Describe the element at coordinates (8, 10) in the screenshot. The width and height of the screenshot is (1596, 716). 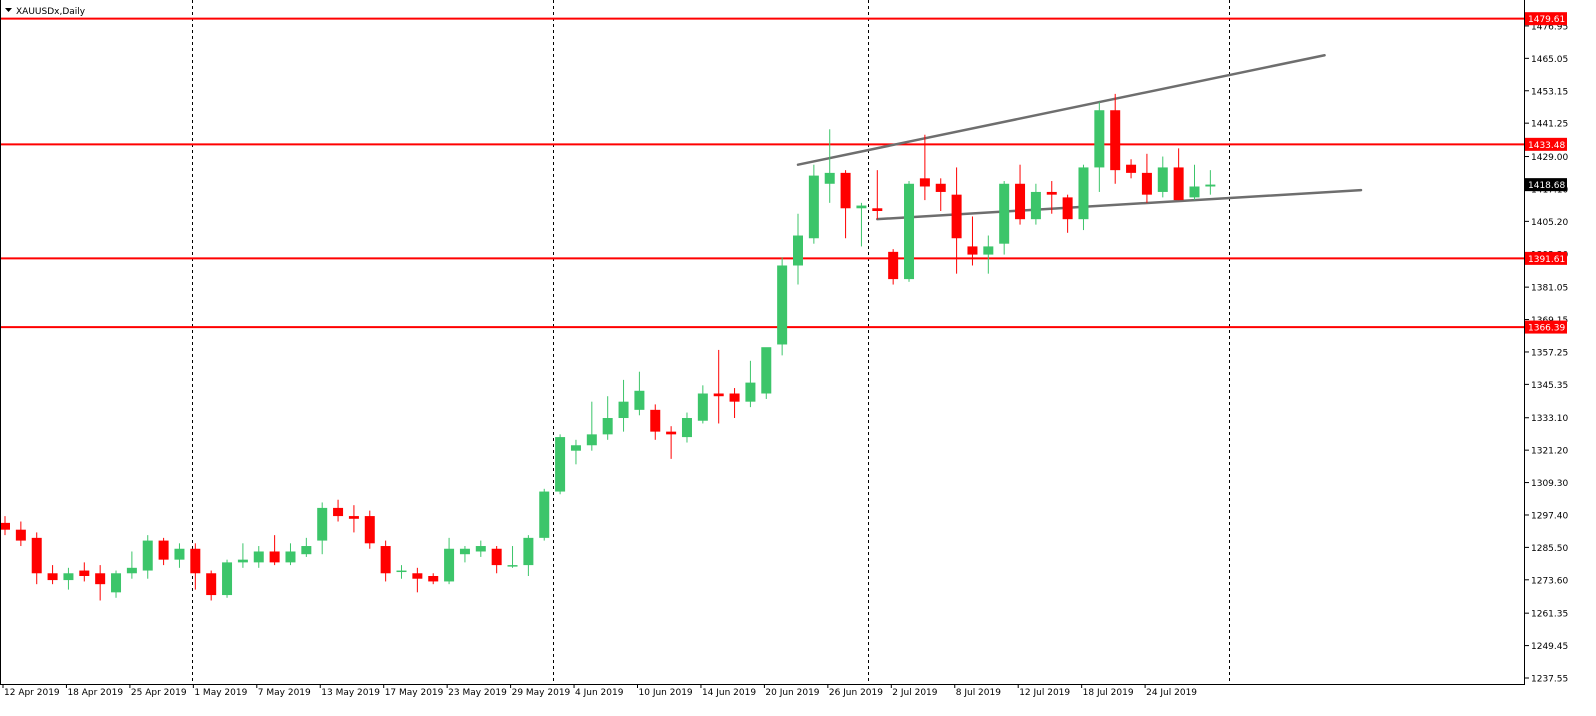
I see `caret-down-icon` at that location.